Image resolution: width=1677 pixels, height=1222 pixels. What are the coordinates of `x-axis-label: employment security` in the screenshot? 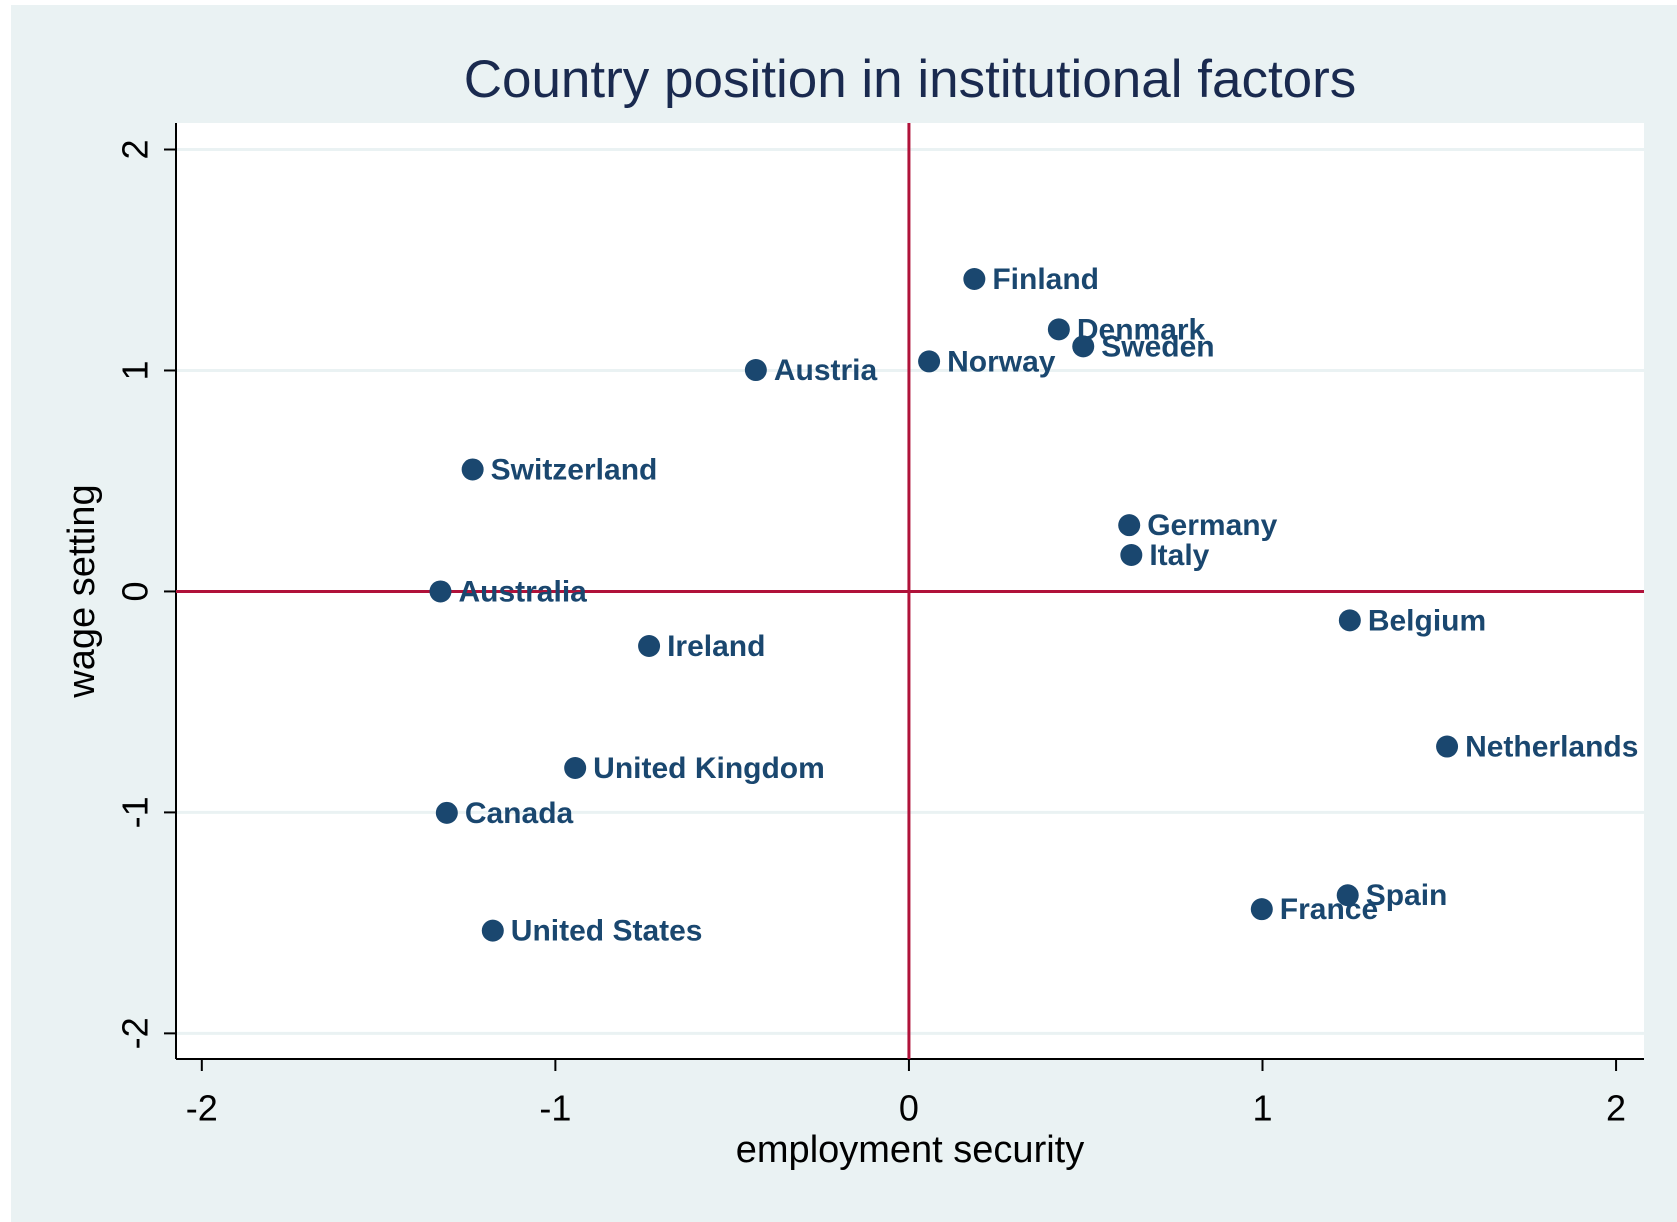 It's located at (910, 1150).